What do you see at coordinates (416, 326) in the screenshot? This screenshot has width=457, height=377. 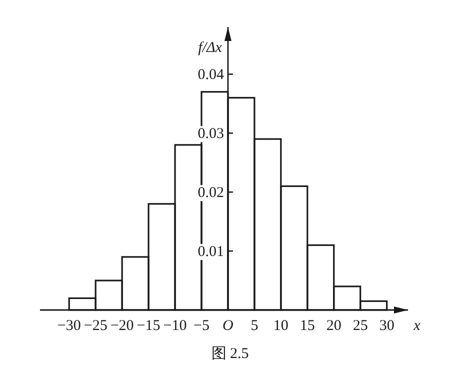 I see `x-axis-title: x` at bounding box center [416, 326].